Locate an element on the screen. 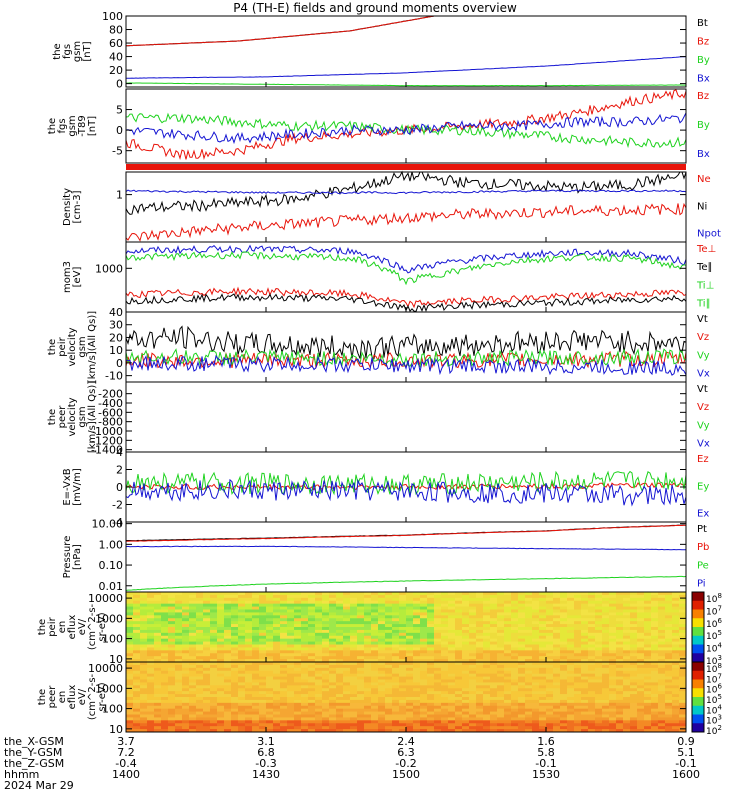 The width and height of the screenshot is (750, 800). legend-label-Vx: Vx is located at coordinates (703, 374).